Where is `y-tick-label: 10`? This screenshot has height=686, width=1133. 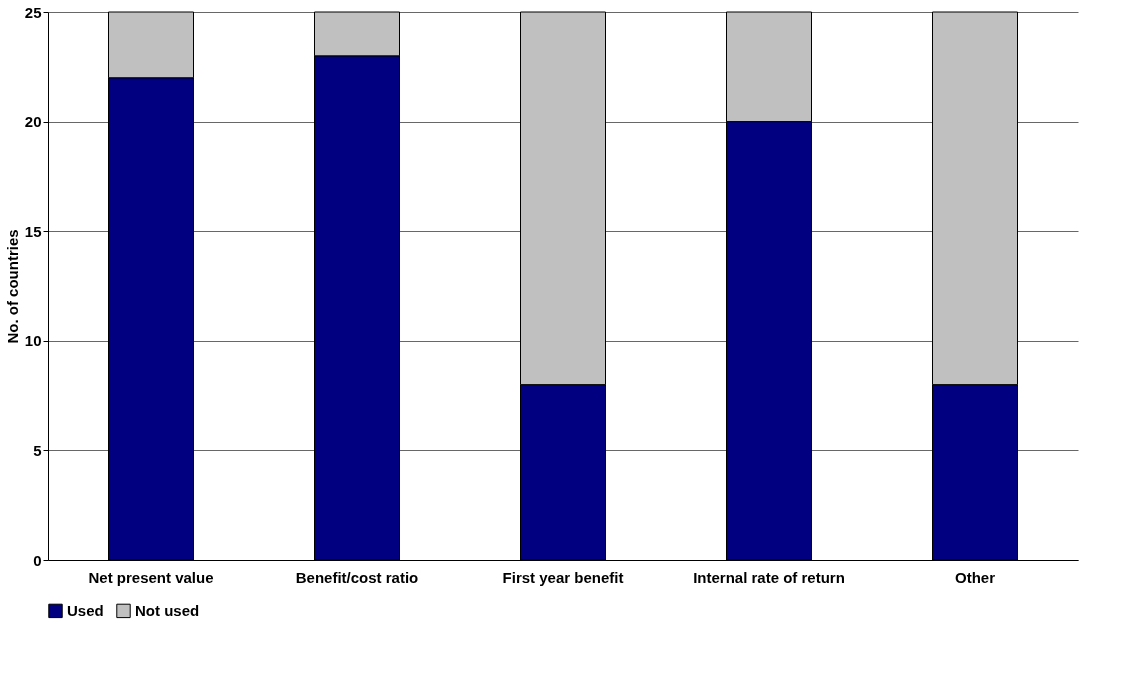
y-tick-label: 10 is located at coordinates (33, 341).